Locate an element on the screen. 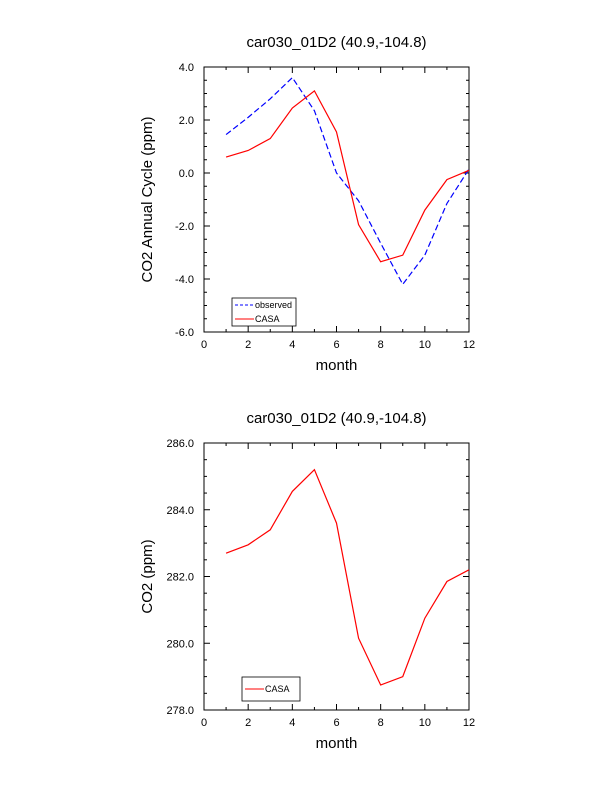 The image size is (612, 792). y-tick-label: -6.0 is located at coordinates (184, 333).